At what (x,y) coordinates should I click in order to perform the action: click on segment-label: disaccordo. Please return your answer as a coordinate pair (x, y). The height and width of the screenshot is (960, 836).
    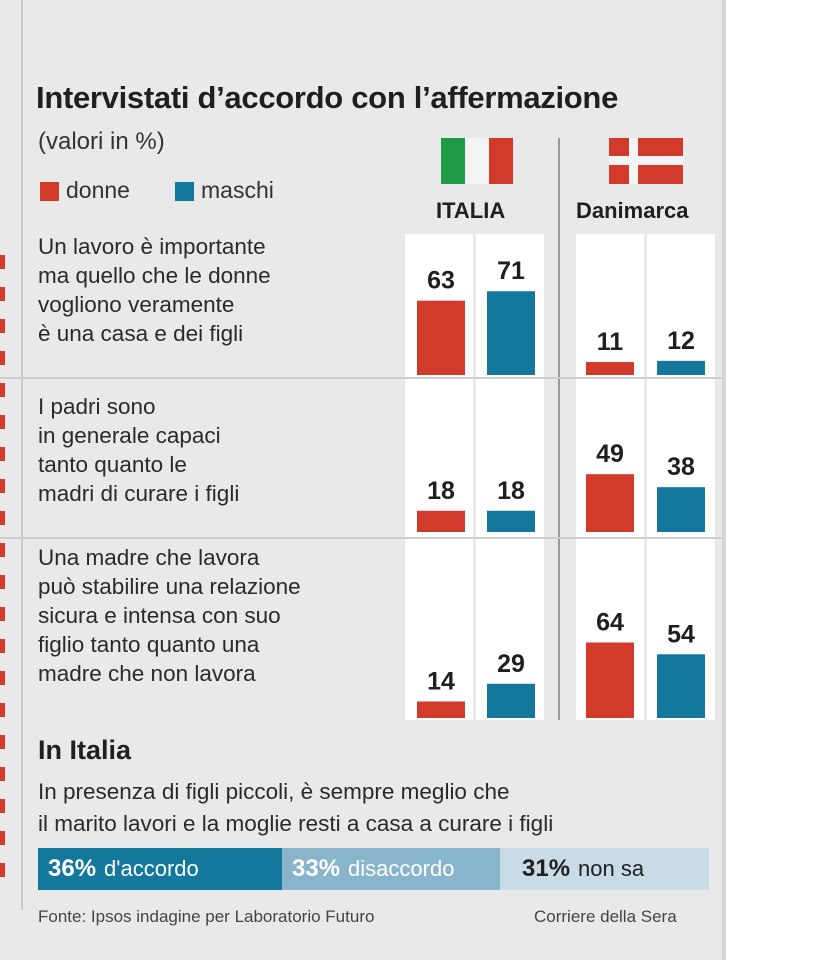
    Looking at the image, I should click on (401, 868).